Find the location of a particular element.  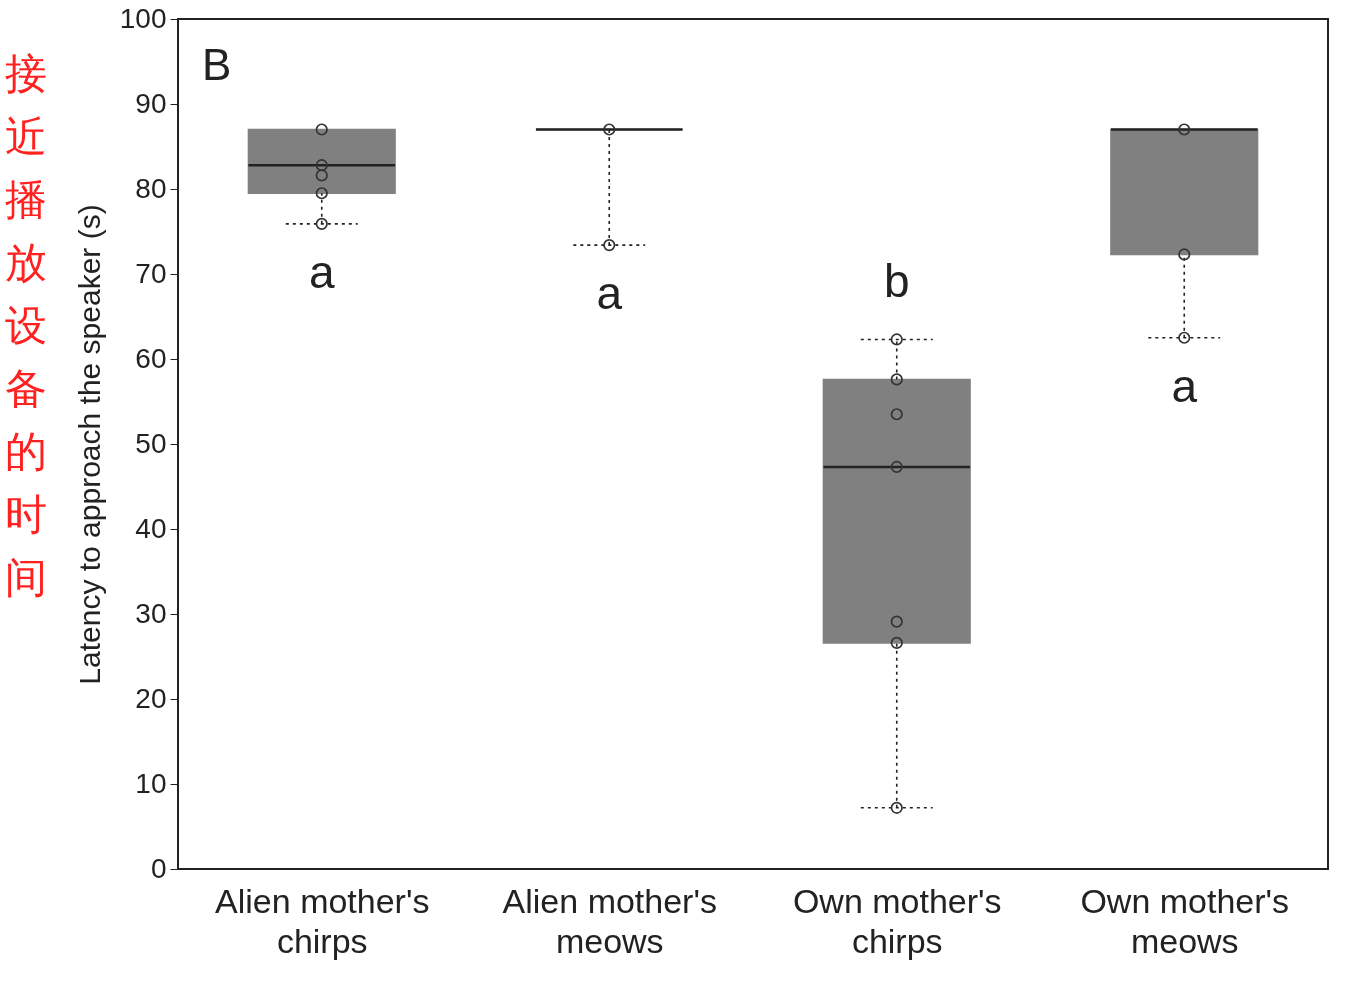

y-tick-label: 70 is located at coordinates (151, 273).